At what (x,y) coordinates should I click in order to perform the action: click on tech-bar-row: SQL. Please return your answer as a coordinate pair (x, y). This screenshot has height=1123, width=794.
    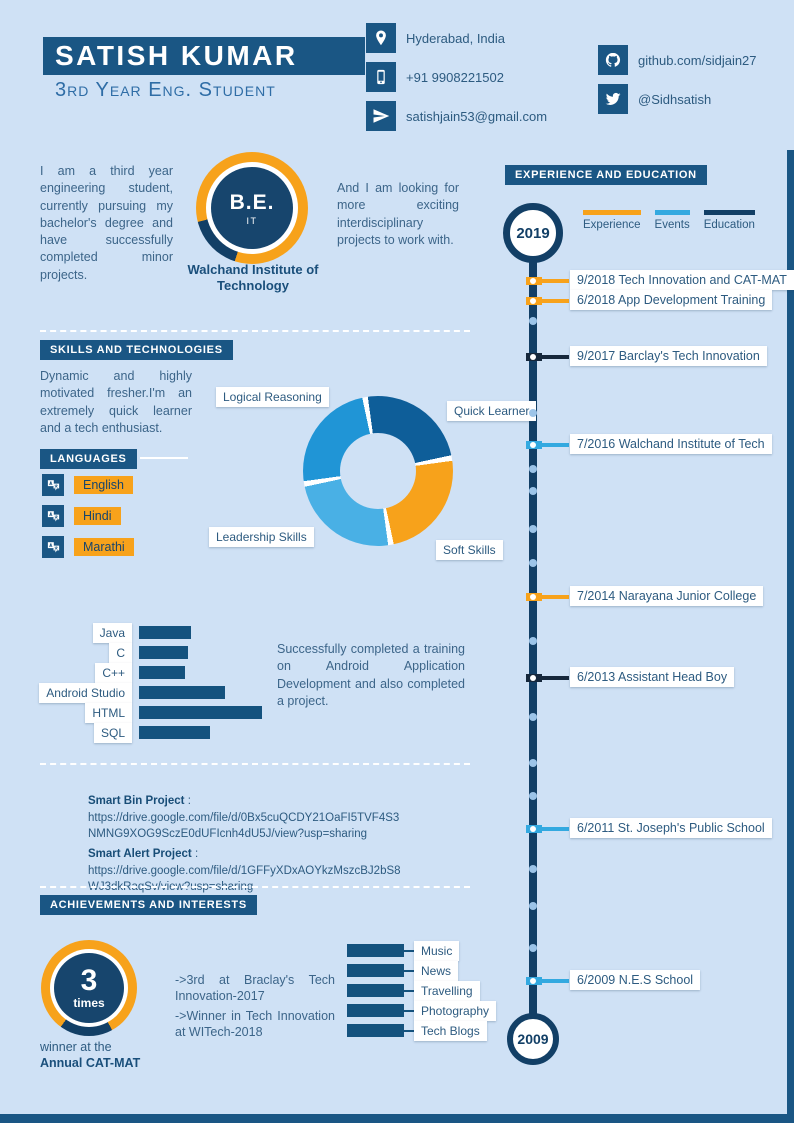
    Looking at the image, I should click on (151, 732).